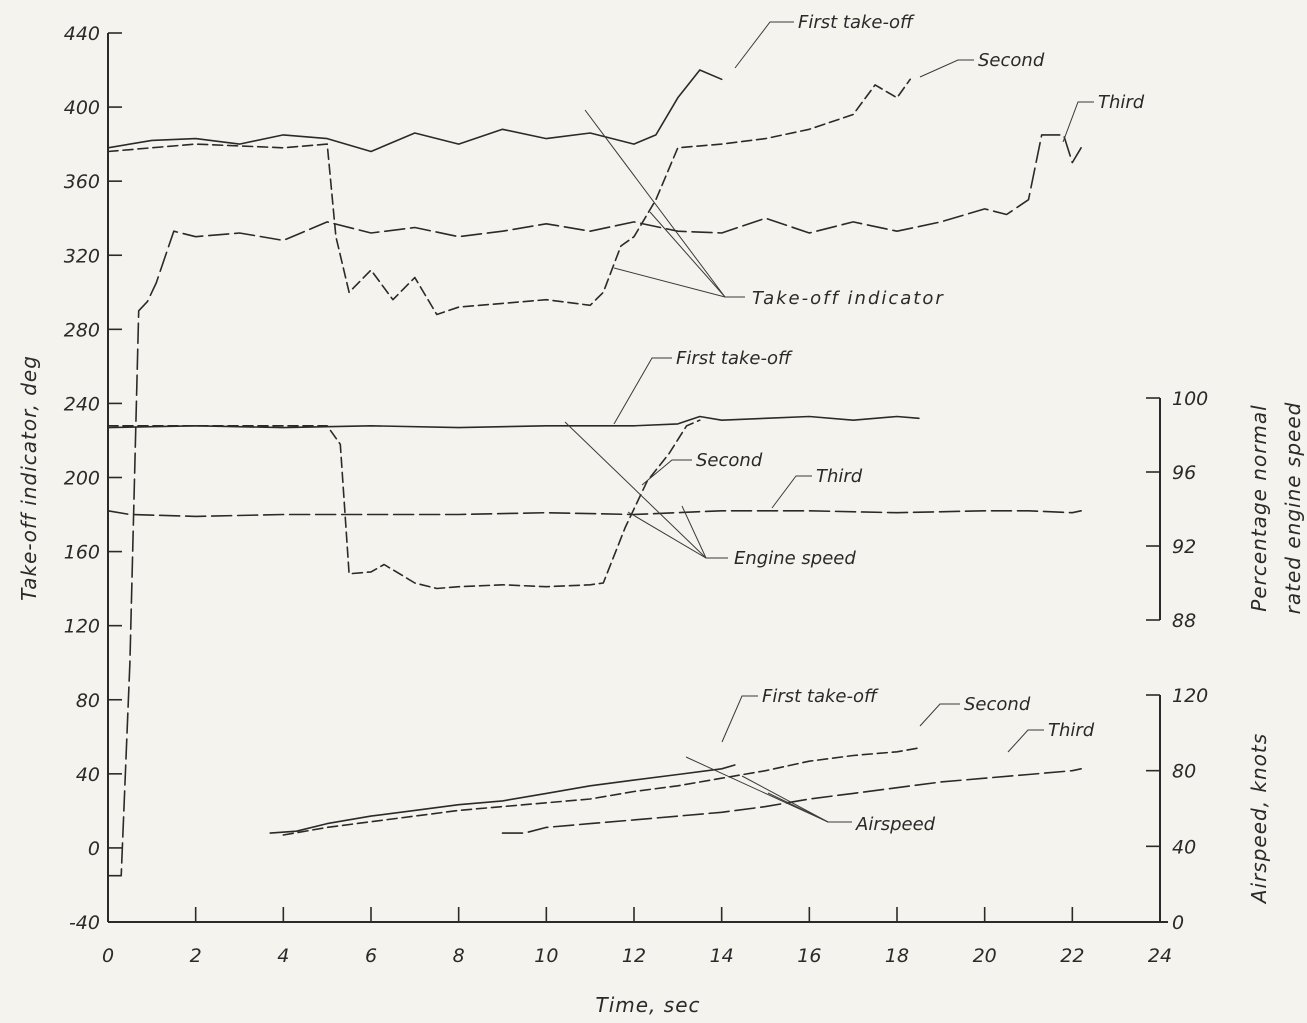 The height and width of the screenshot is (1023, 1307). What do you see at coordinates (795, 558) in the screenshot?
I see `annotation-engine-group: Engine speed` at bounding box center [795, 558].